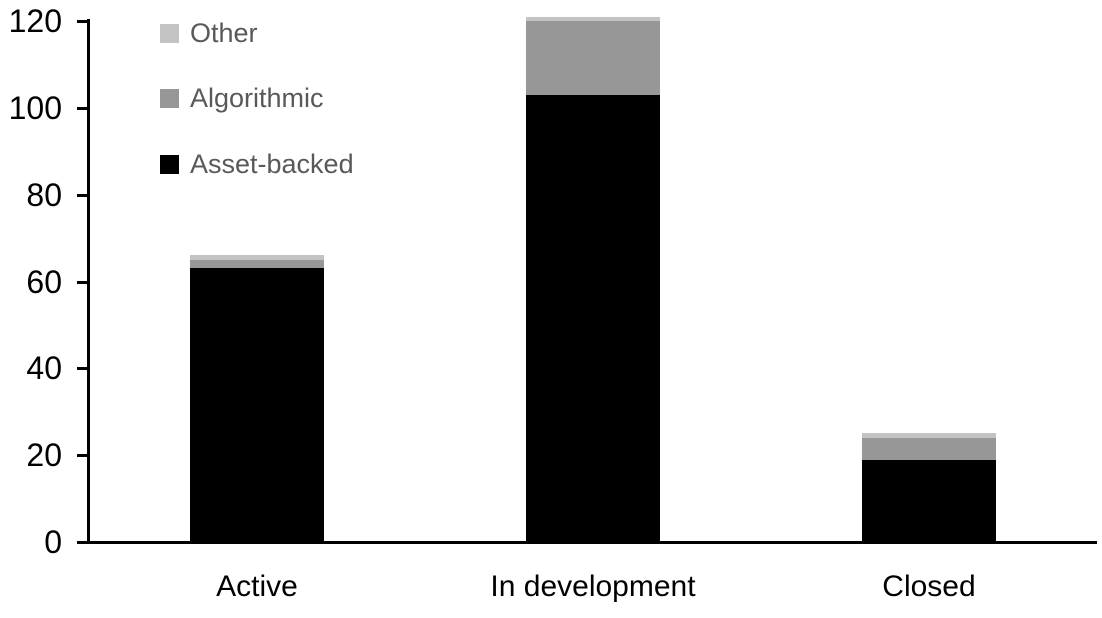  What do you see at coordinates (257, 586) in the screenshot?
I see `x-label-active: Active` at bounding box center [257, 586].